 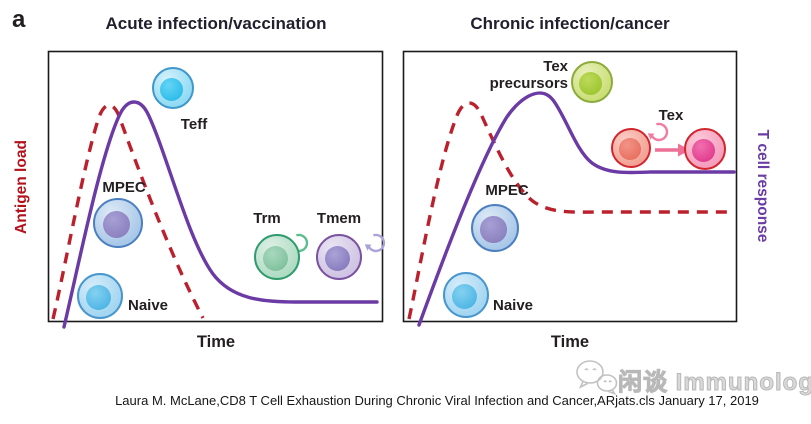 What do you see at coordinates (375, 243) in the screenshot?
I see `tmem-self-renewal-arrow-icon` at bounding box center [375, 243].